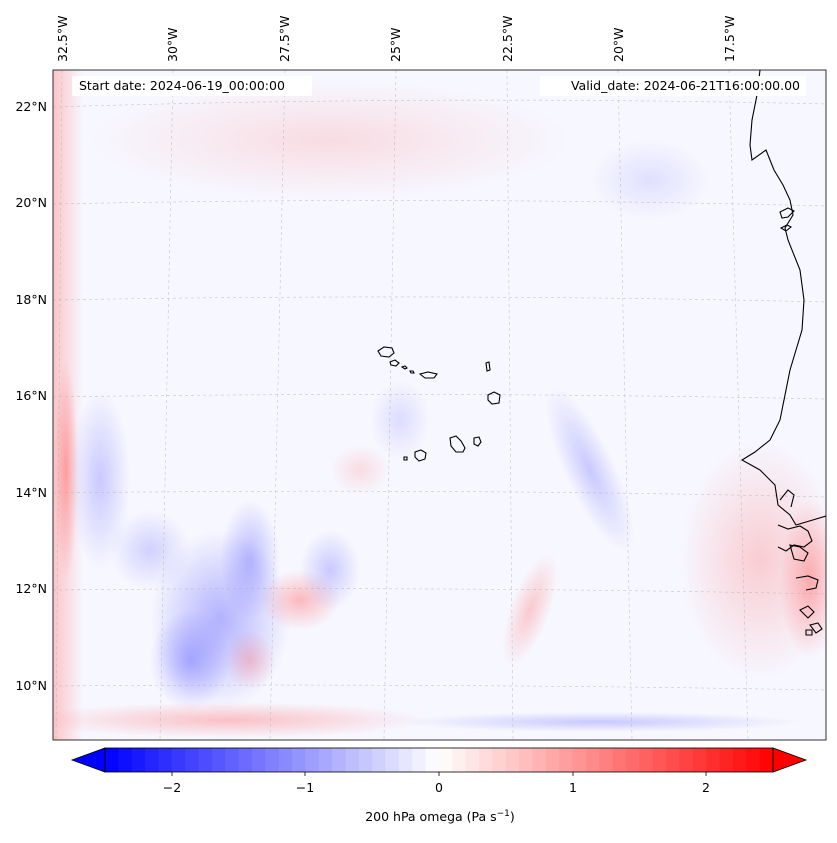 This screenshot has width=837, height=843. What do you see at coordinates (507, 39) in the screenshot?
I see `lon-label: 22.5°W` at bounding box center [507, 39].